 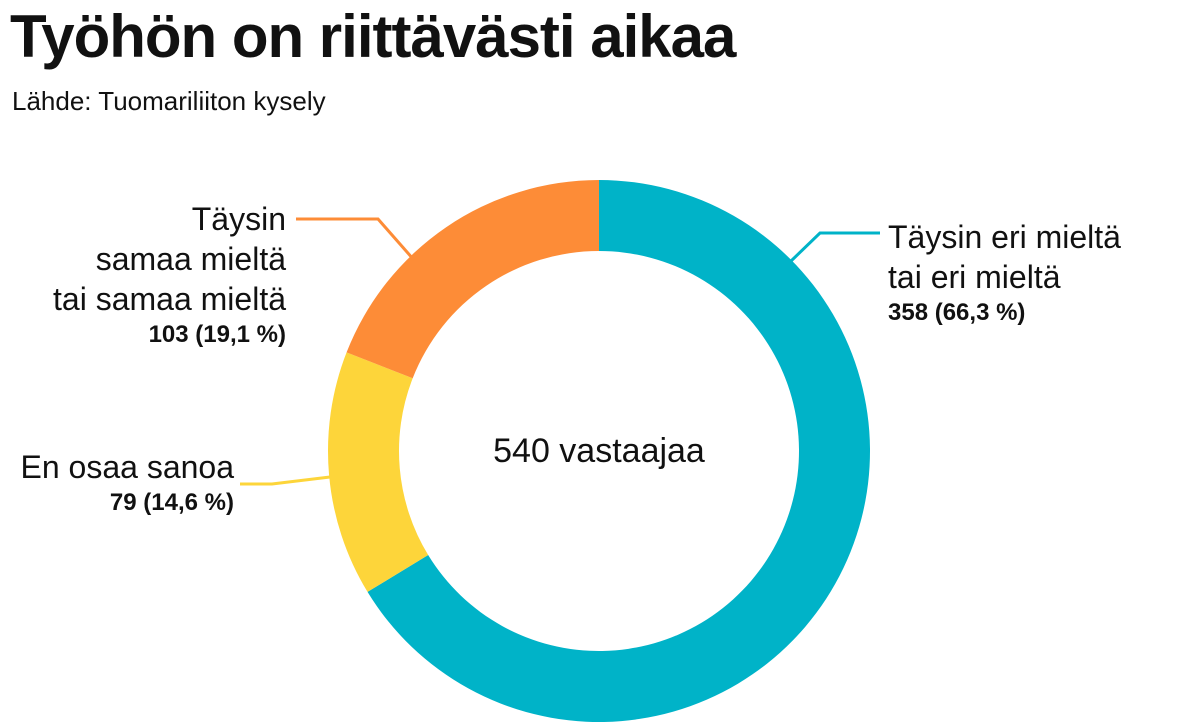 I want to click on slice-value-label: 358 (66,3 %), so click(x=956, y=312).